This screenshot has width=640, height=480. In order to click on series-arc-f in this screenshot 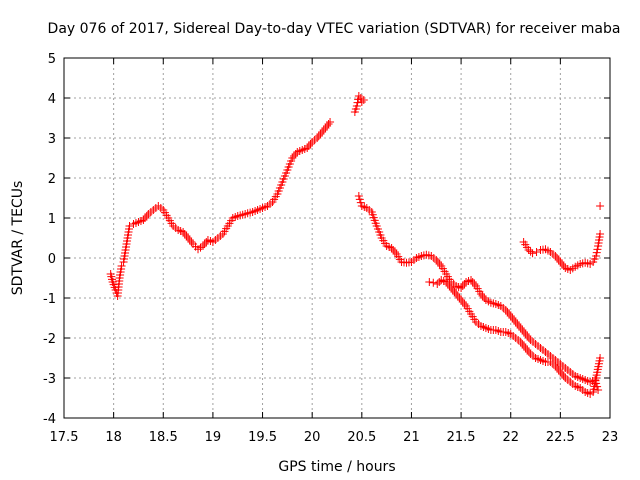, I will do `click(600, 206)`.